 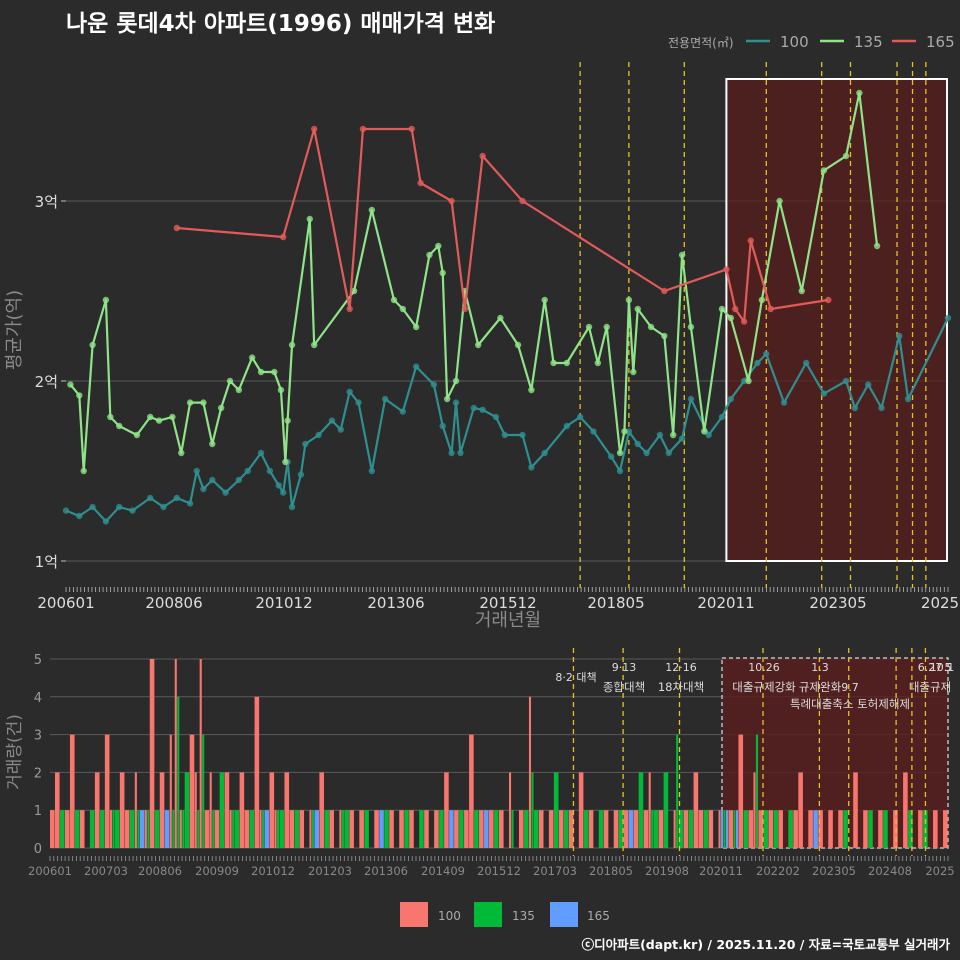 What do you see at coordinates (725, 603) in the screenshot?
I see `x-tick-label: 202011` at bounding box center [725, 603].